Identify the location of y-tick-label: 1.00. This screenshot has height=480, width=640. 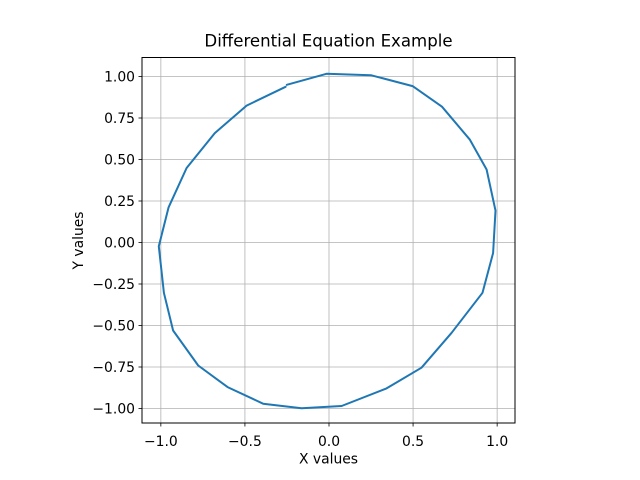
(119, 77).